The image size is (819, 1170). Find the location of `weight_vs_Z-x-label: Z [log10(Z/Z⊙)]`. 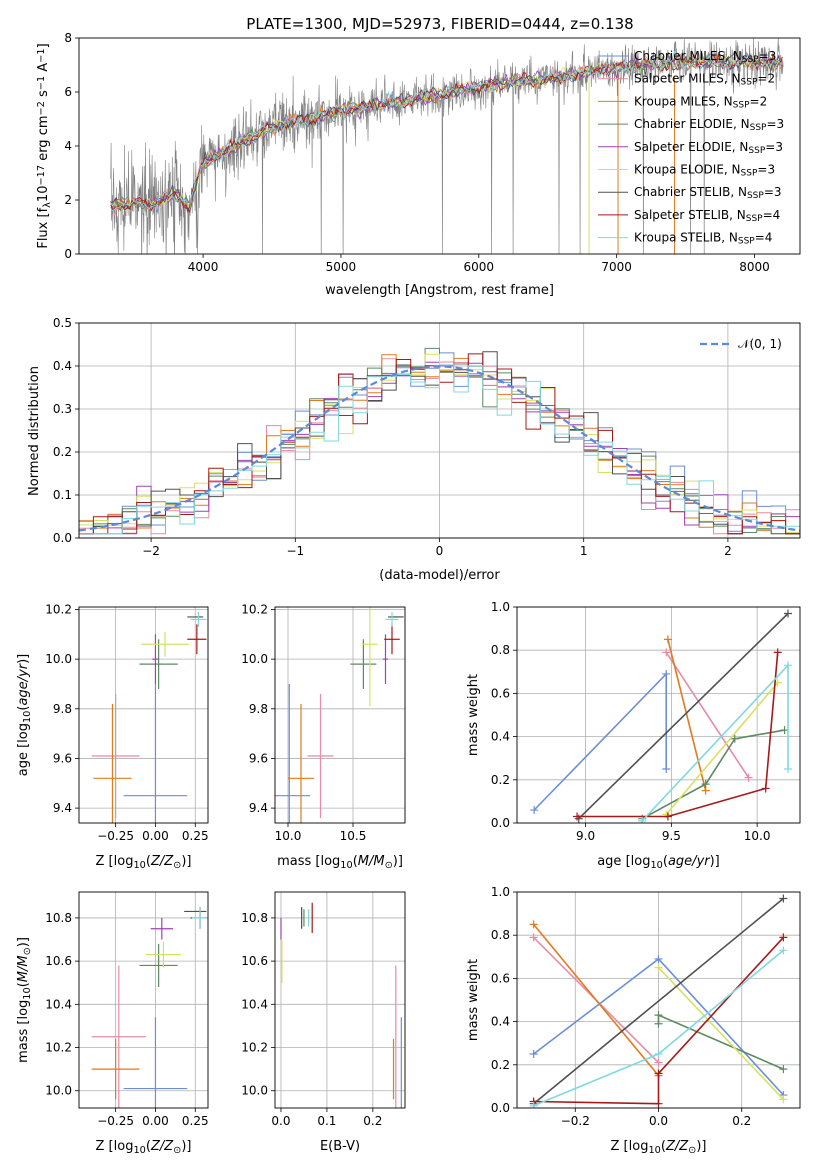

weight_vs_Z-x-label: Z [log10(Z/Z⊙)] is located at coordinates (659, 1147).